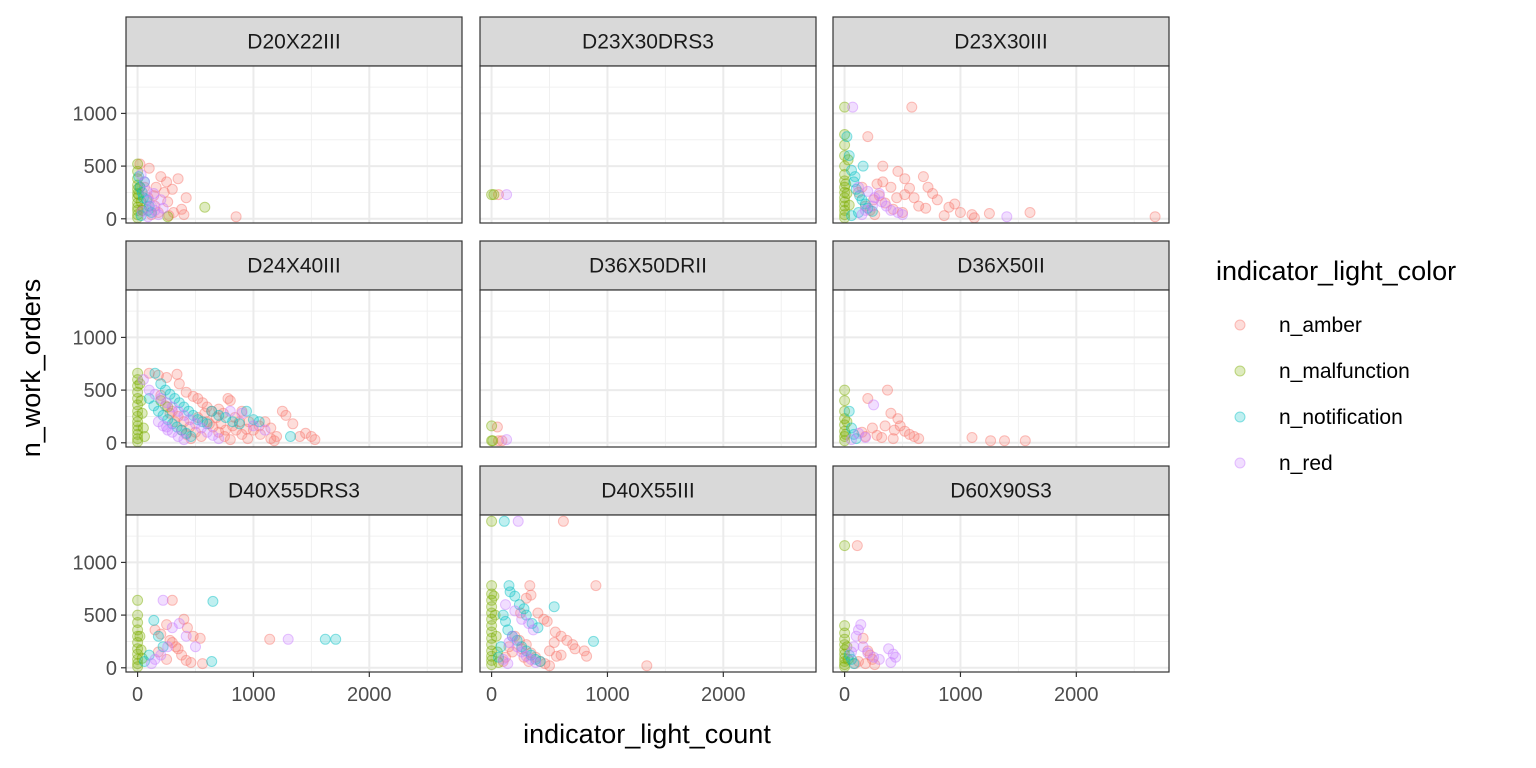  I want to click on legend-title: indicator_light_color, so click(1336, 271).